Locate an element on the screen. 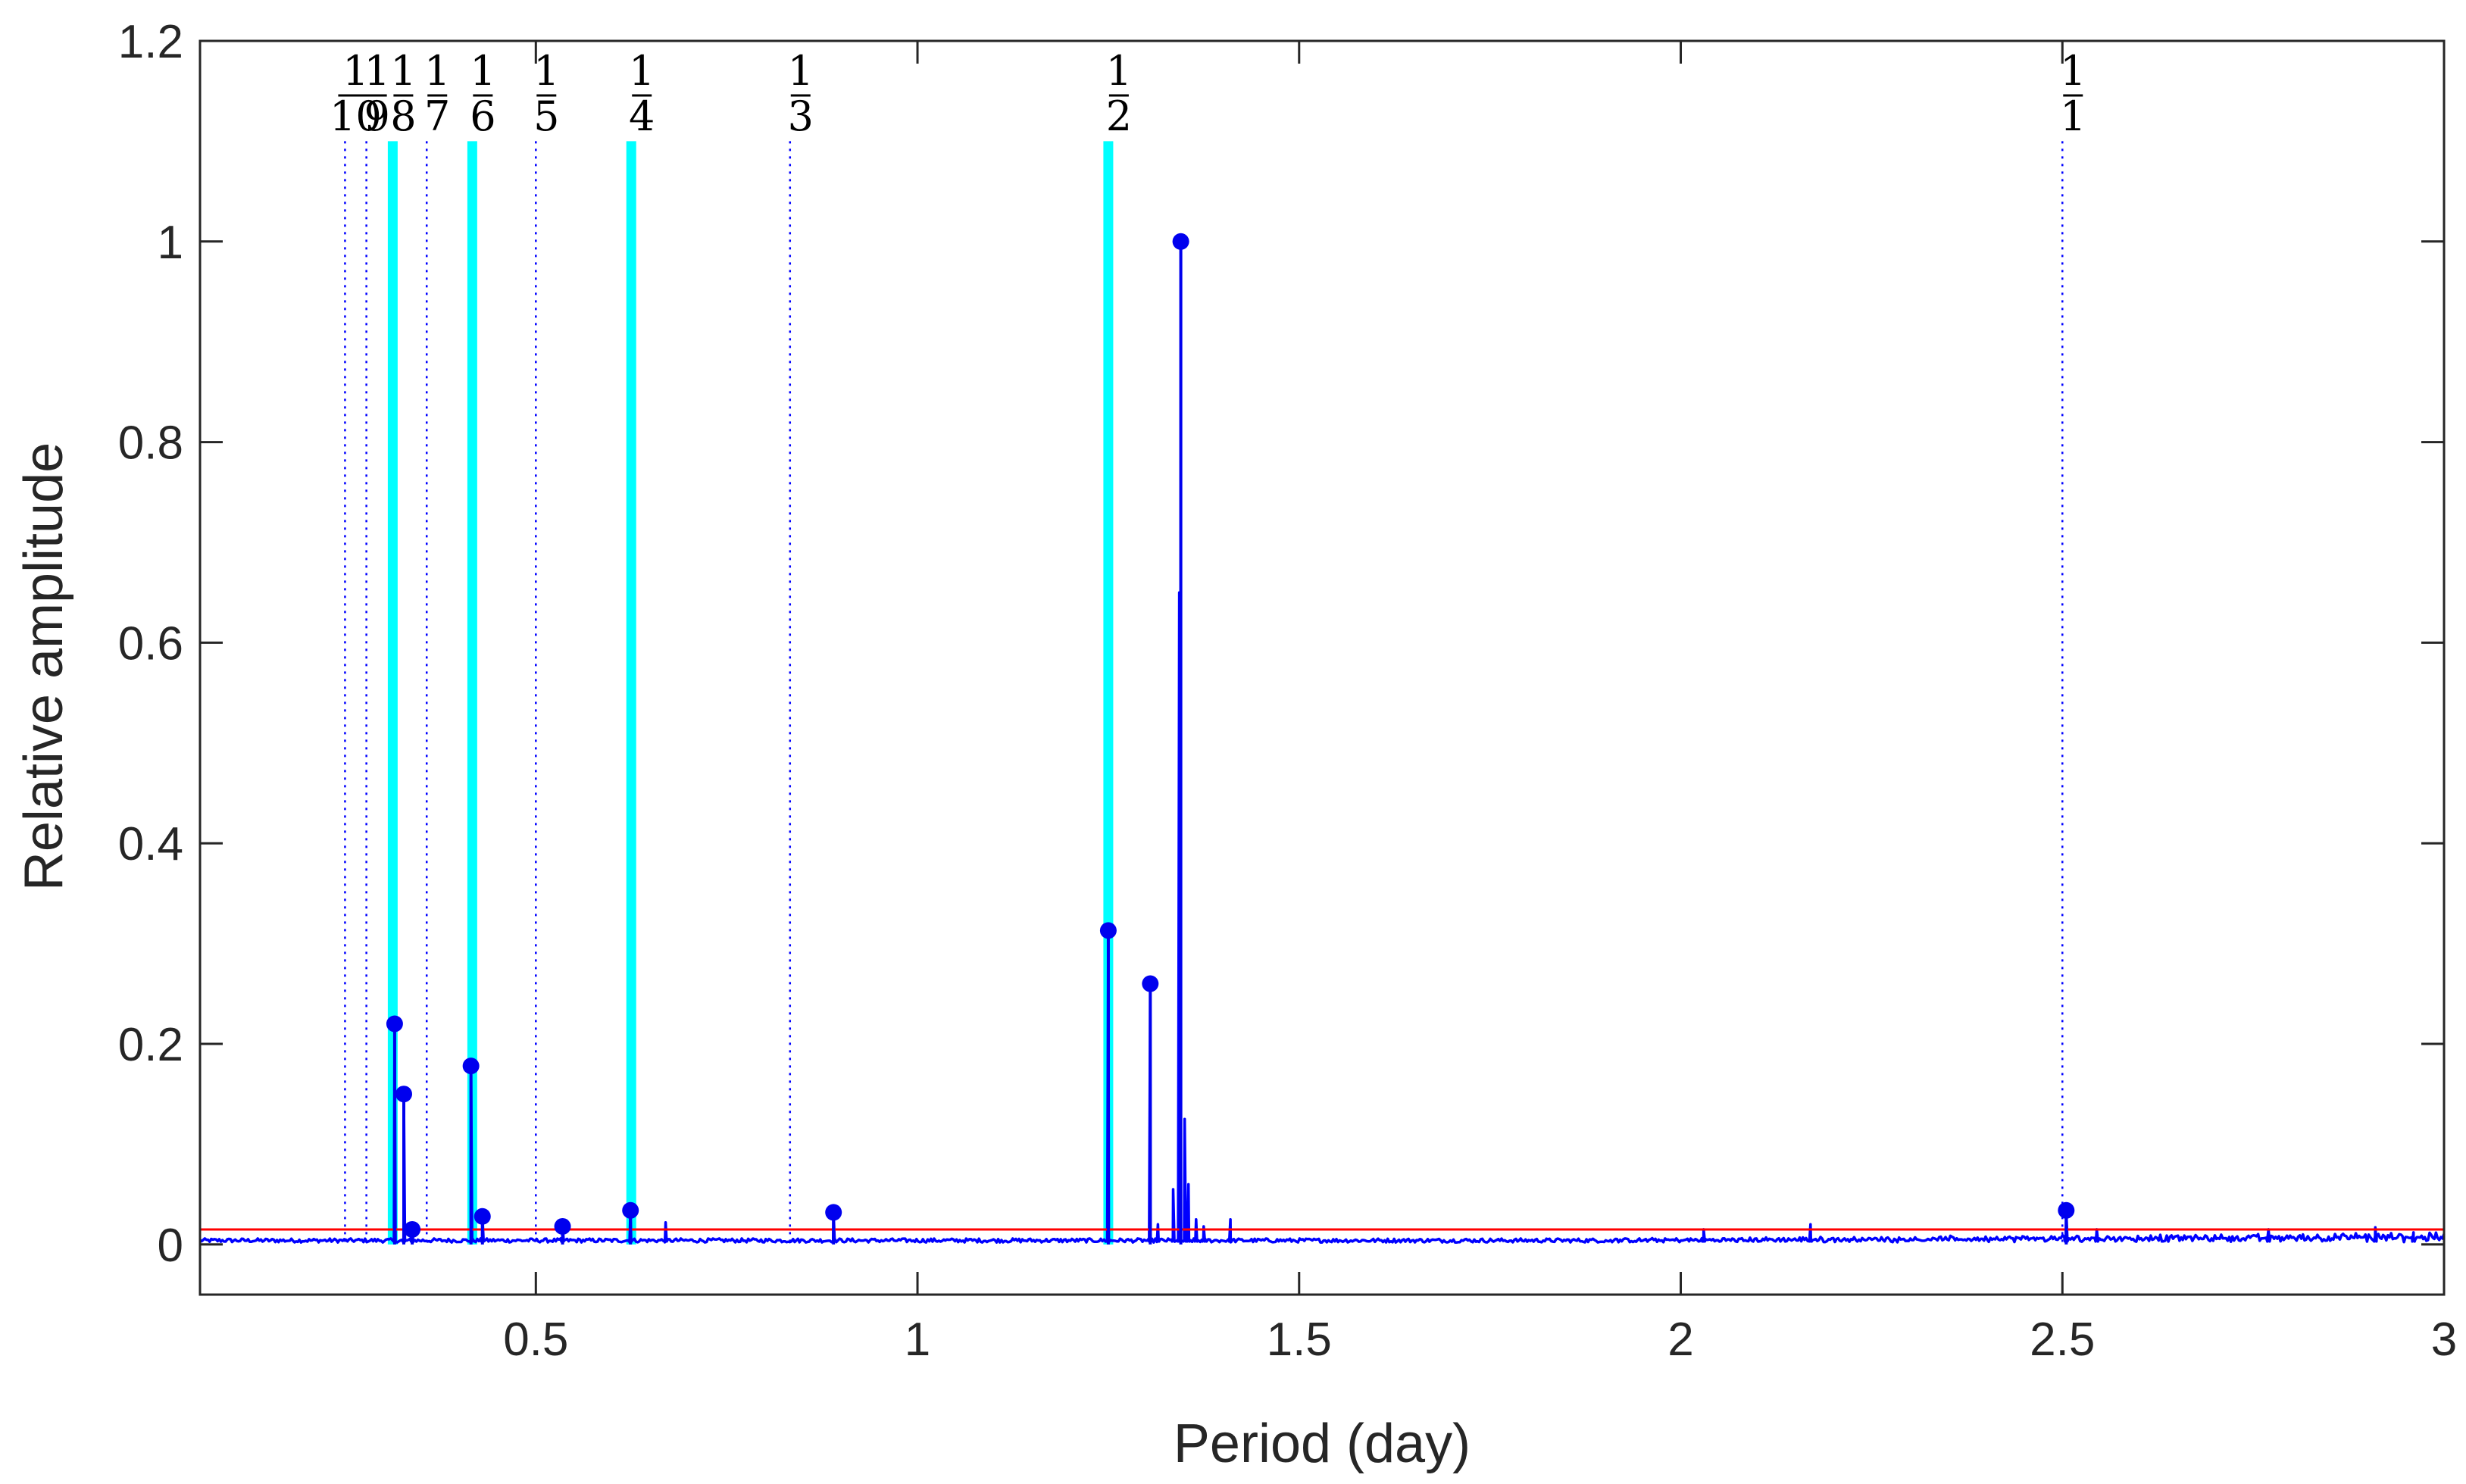 This screenshot has height=1484, width=2466. harmonic-label-denominator: 7 is located at coordinates (437, 116).